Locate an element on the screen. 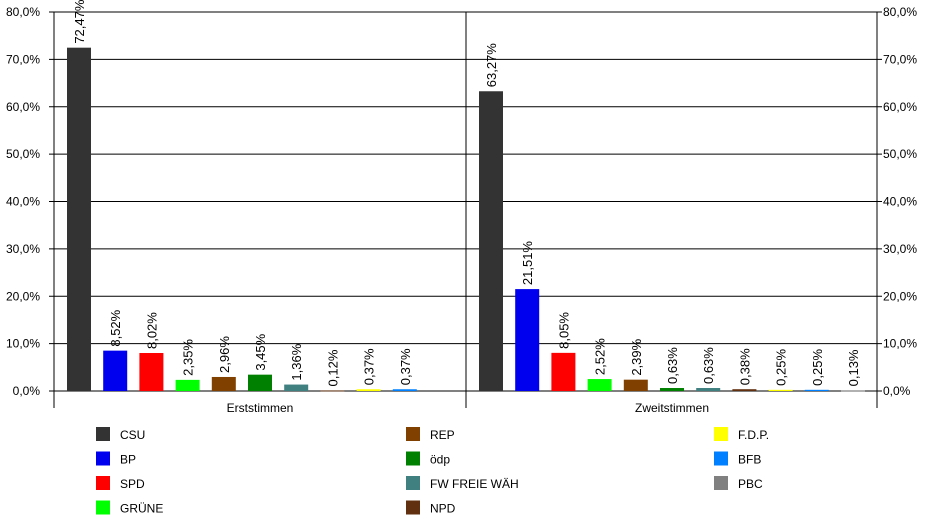 Image resolution: width=938 pixels, height=530 pixels. data-label: 2,52% is located at coordinates (600, 356).